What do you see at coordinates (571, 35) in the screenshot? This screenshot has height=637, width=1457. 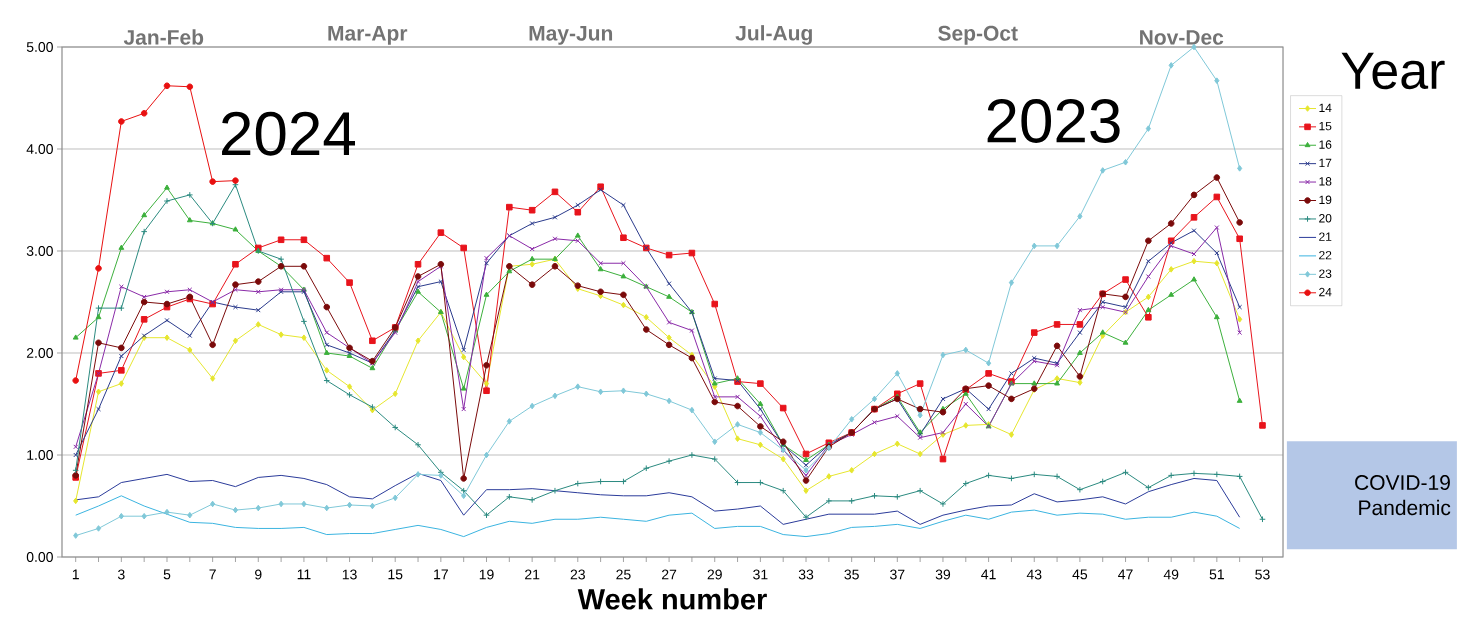 I see `text: May-Jun` at bounding box center [571, 35].